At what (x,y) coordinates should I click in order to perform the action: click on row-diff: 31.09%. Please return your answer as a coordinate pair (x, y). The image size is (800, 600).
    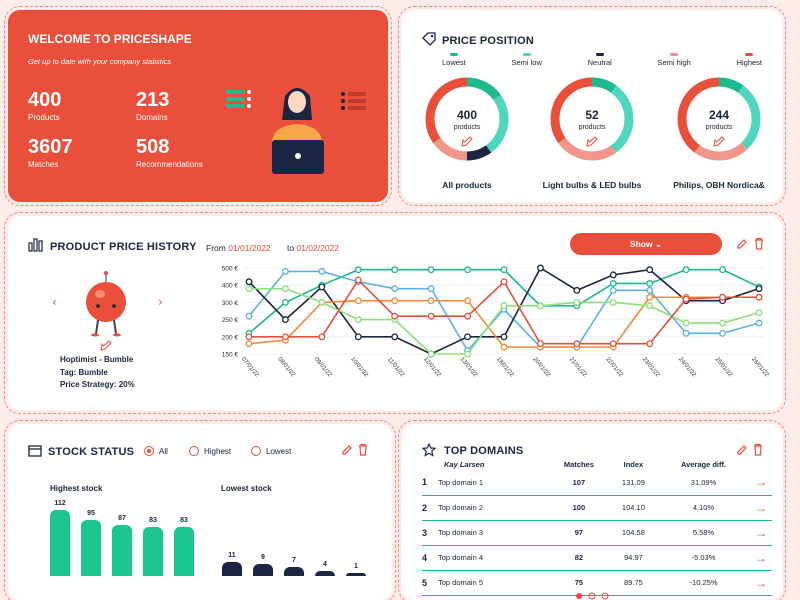
    Looking at the image, I should click on (703, 483).